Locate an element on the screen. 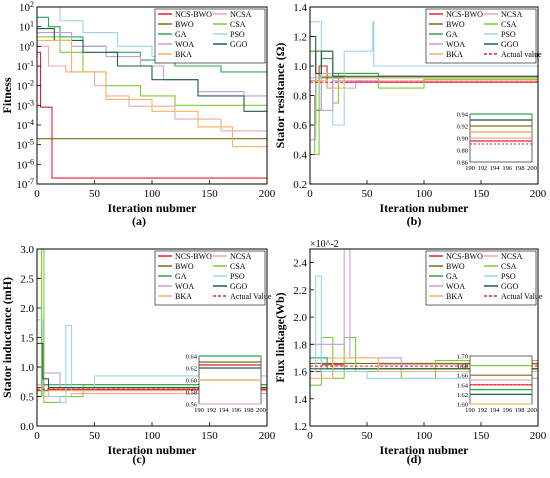 The height and width of the screenshot is (478, 550). tick-label: 1.2 is located at coordinates (300, 427).